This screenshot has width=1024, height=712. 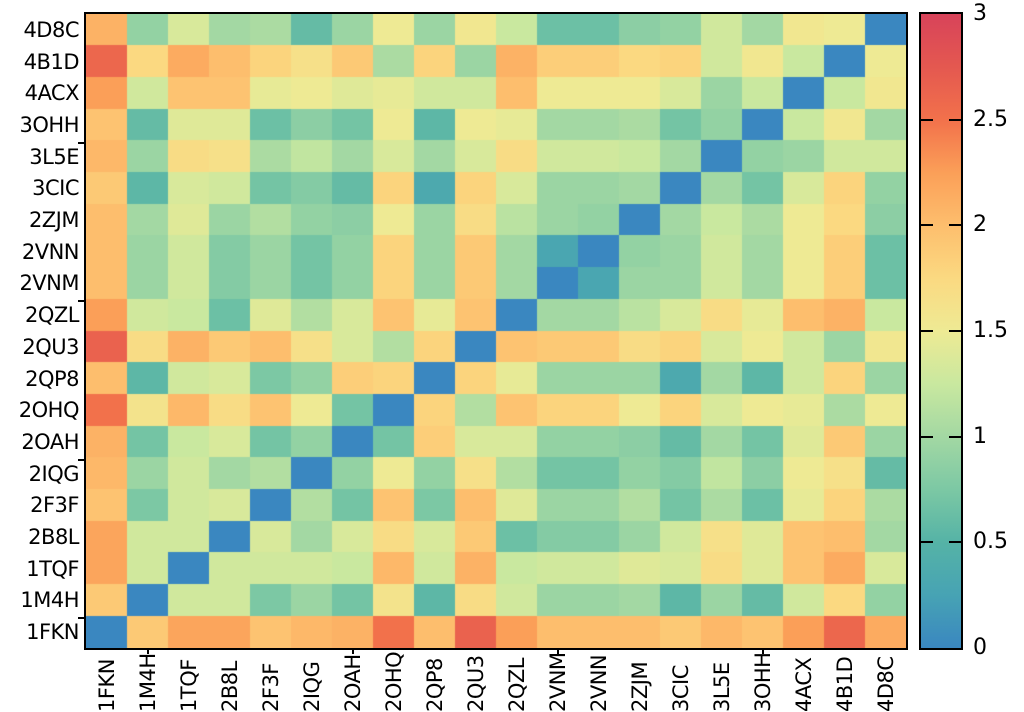 What do you see at coordinates (50, 346) in the screenshot?
I see `y-axis-label: 2QU3` at bounding box center [50, 346].